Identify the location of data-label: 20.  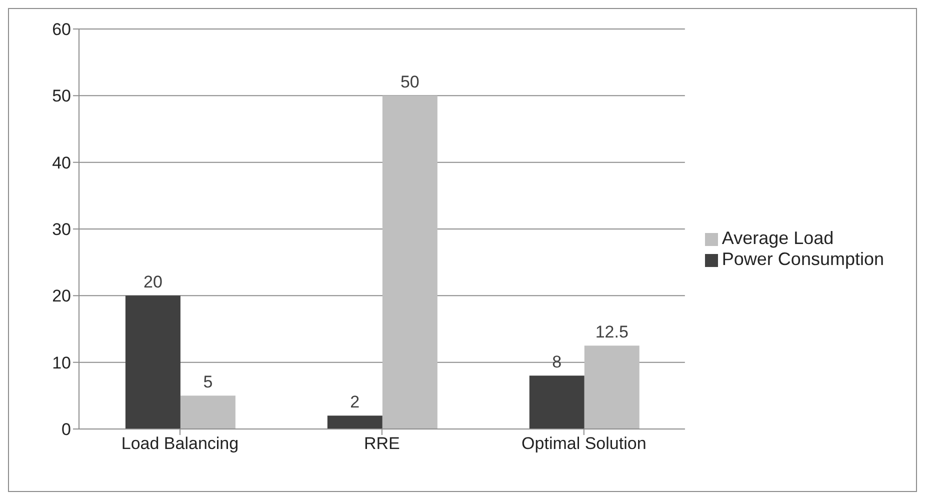
(152, 282).